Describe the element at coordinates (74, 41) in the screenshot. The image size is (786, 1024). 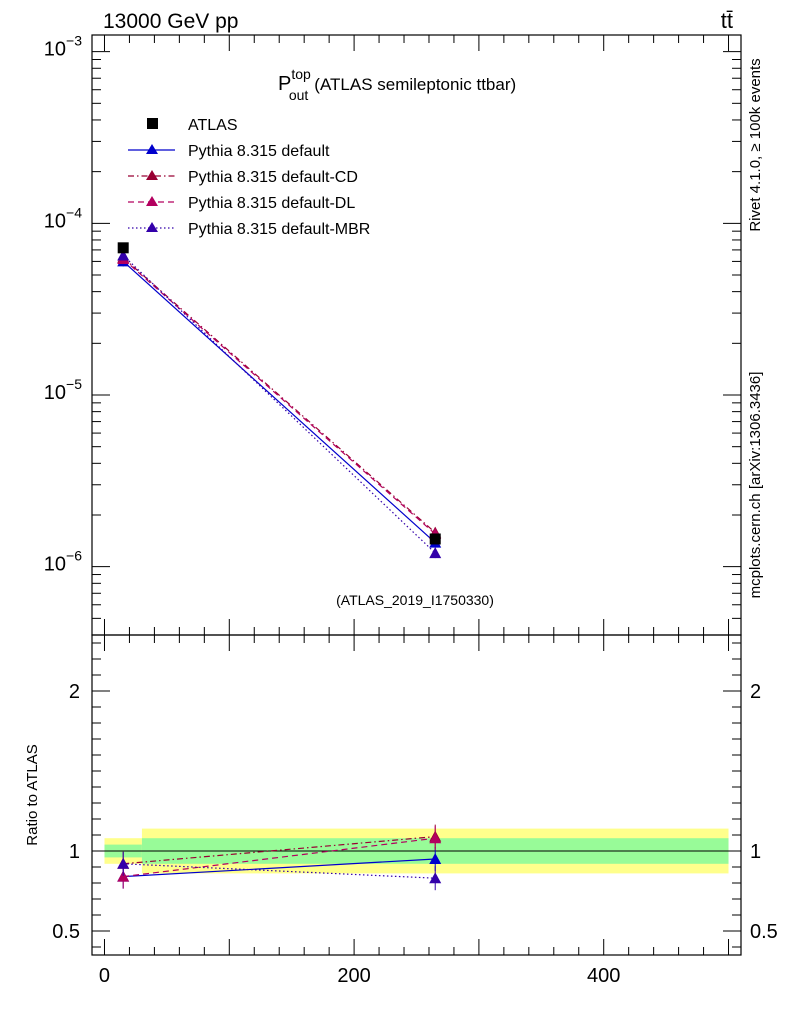
I see `main-ytick-label-exp: −3` at that location.